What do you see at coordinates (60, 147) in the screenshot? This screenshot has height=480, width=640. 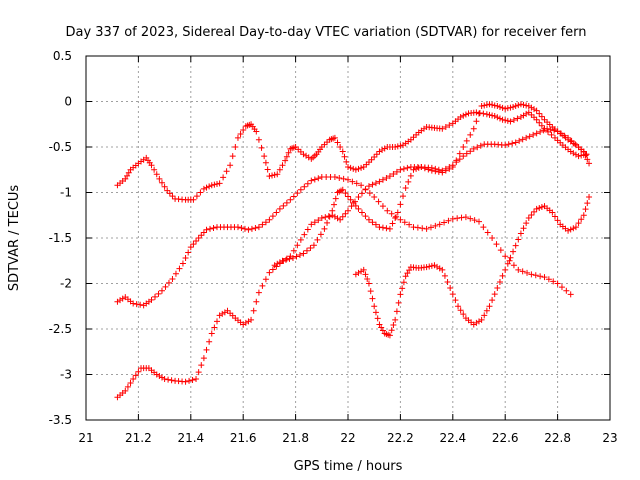 I see `y-tick-label: -0.5` at bounding box center [60, 147].